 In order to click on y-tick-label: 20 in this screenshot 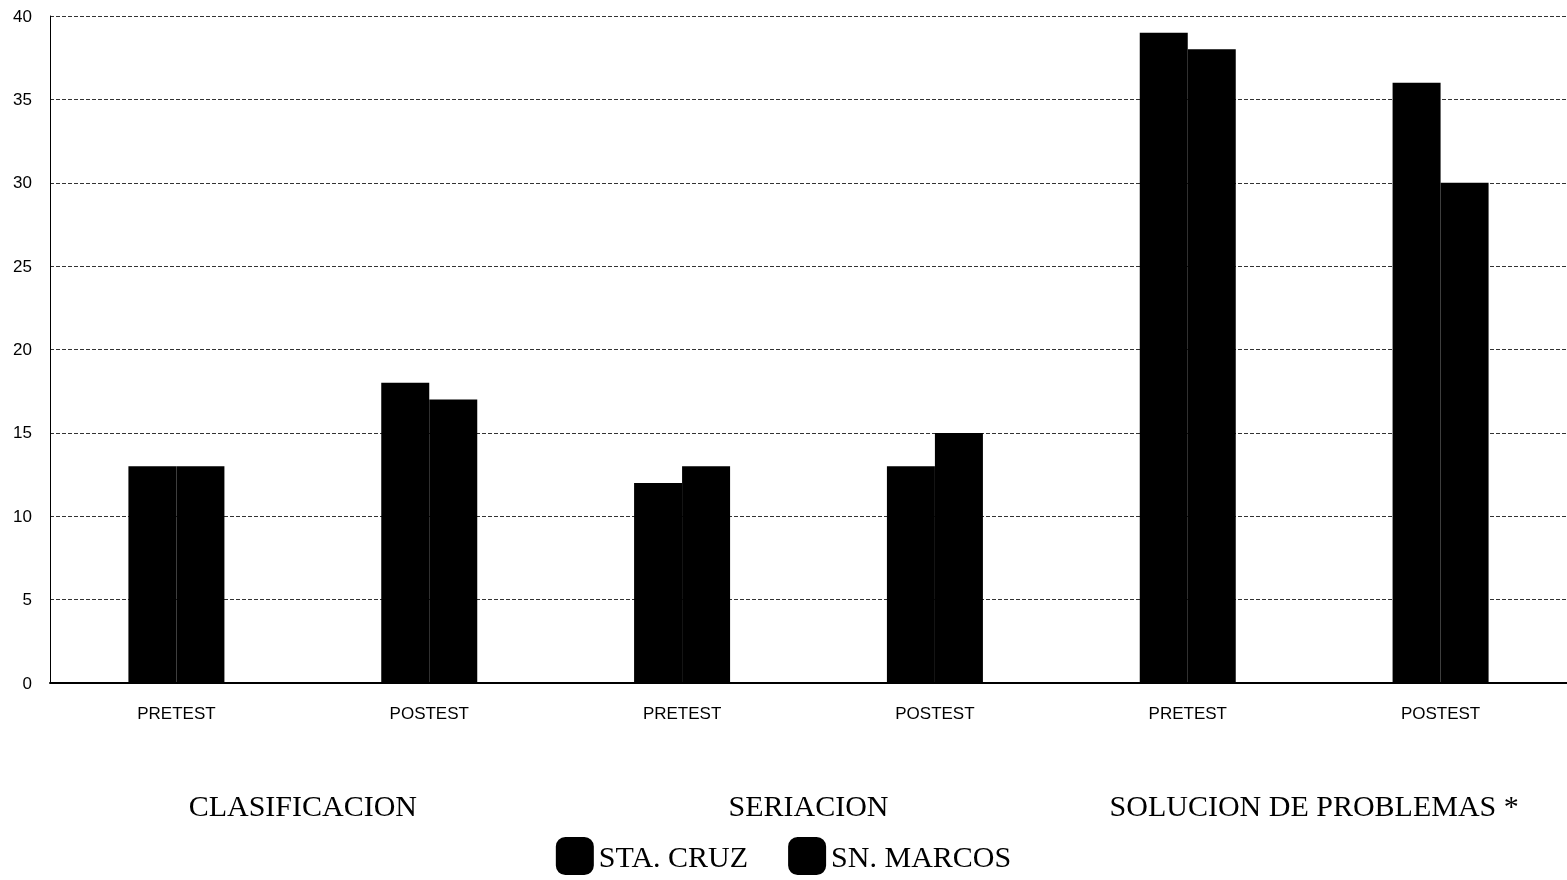, I will do `click(22, 349)`.